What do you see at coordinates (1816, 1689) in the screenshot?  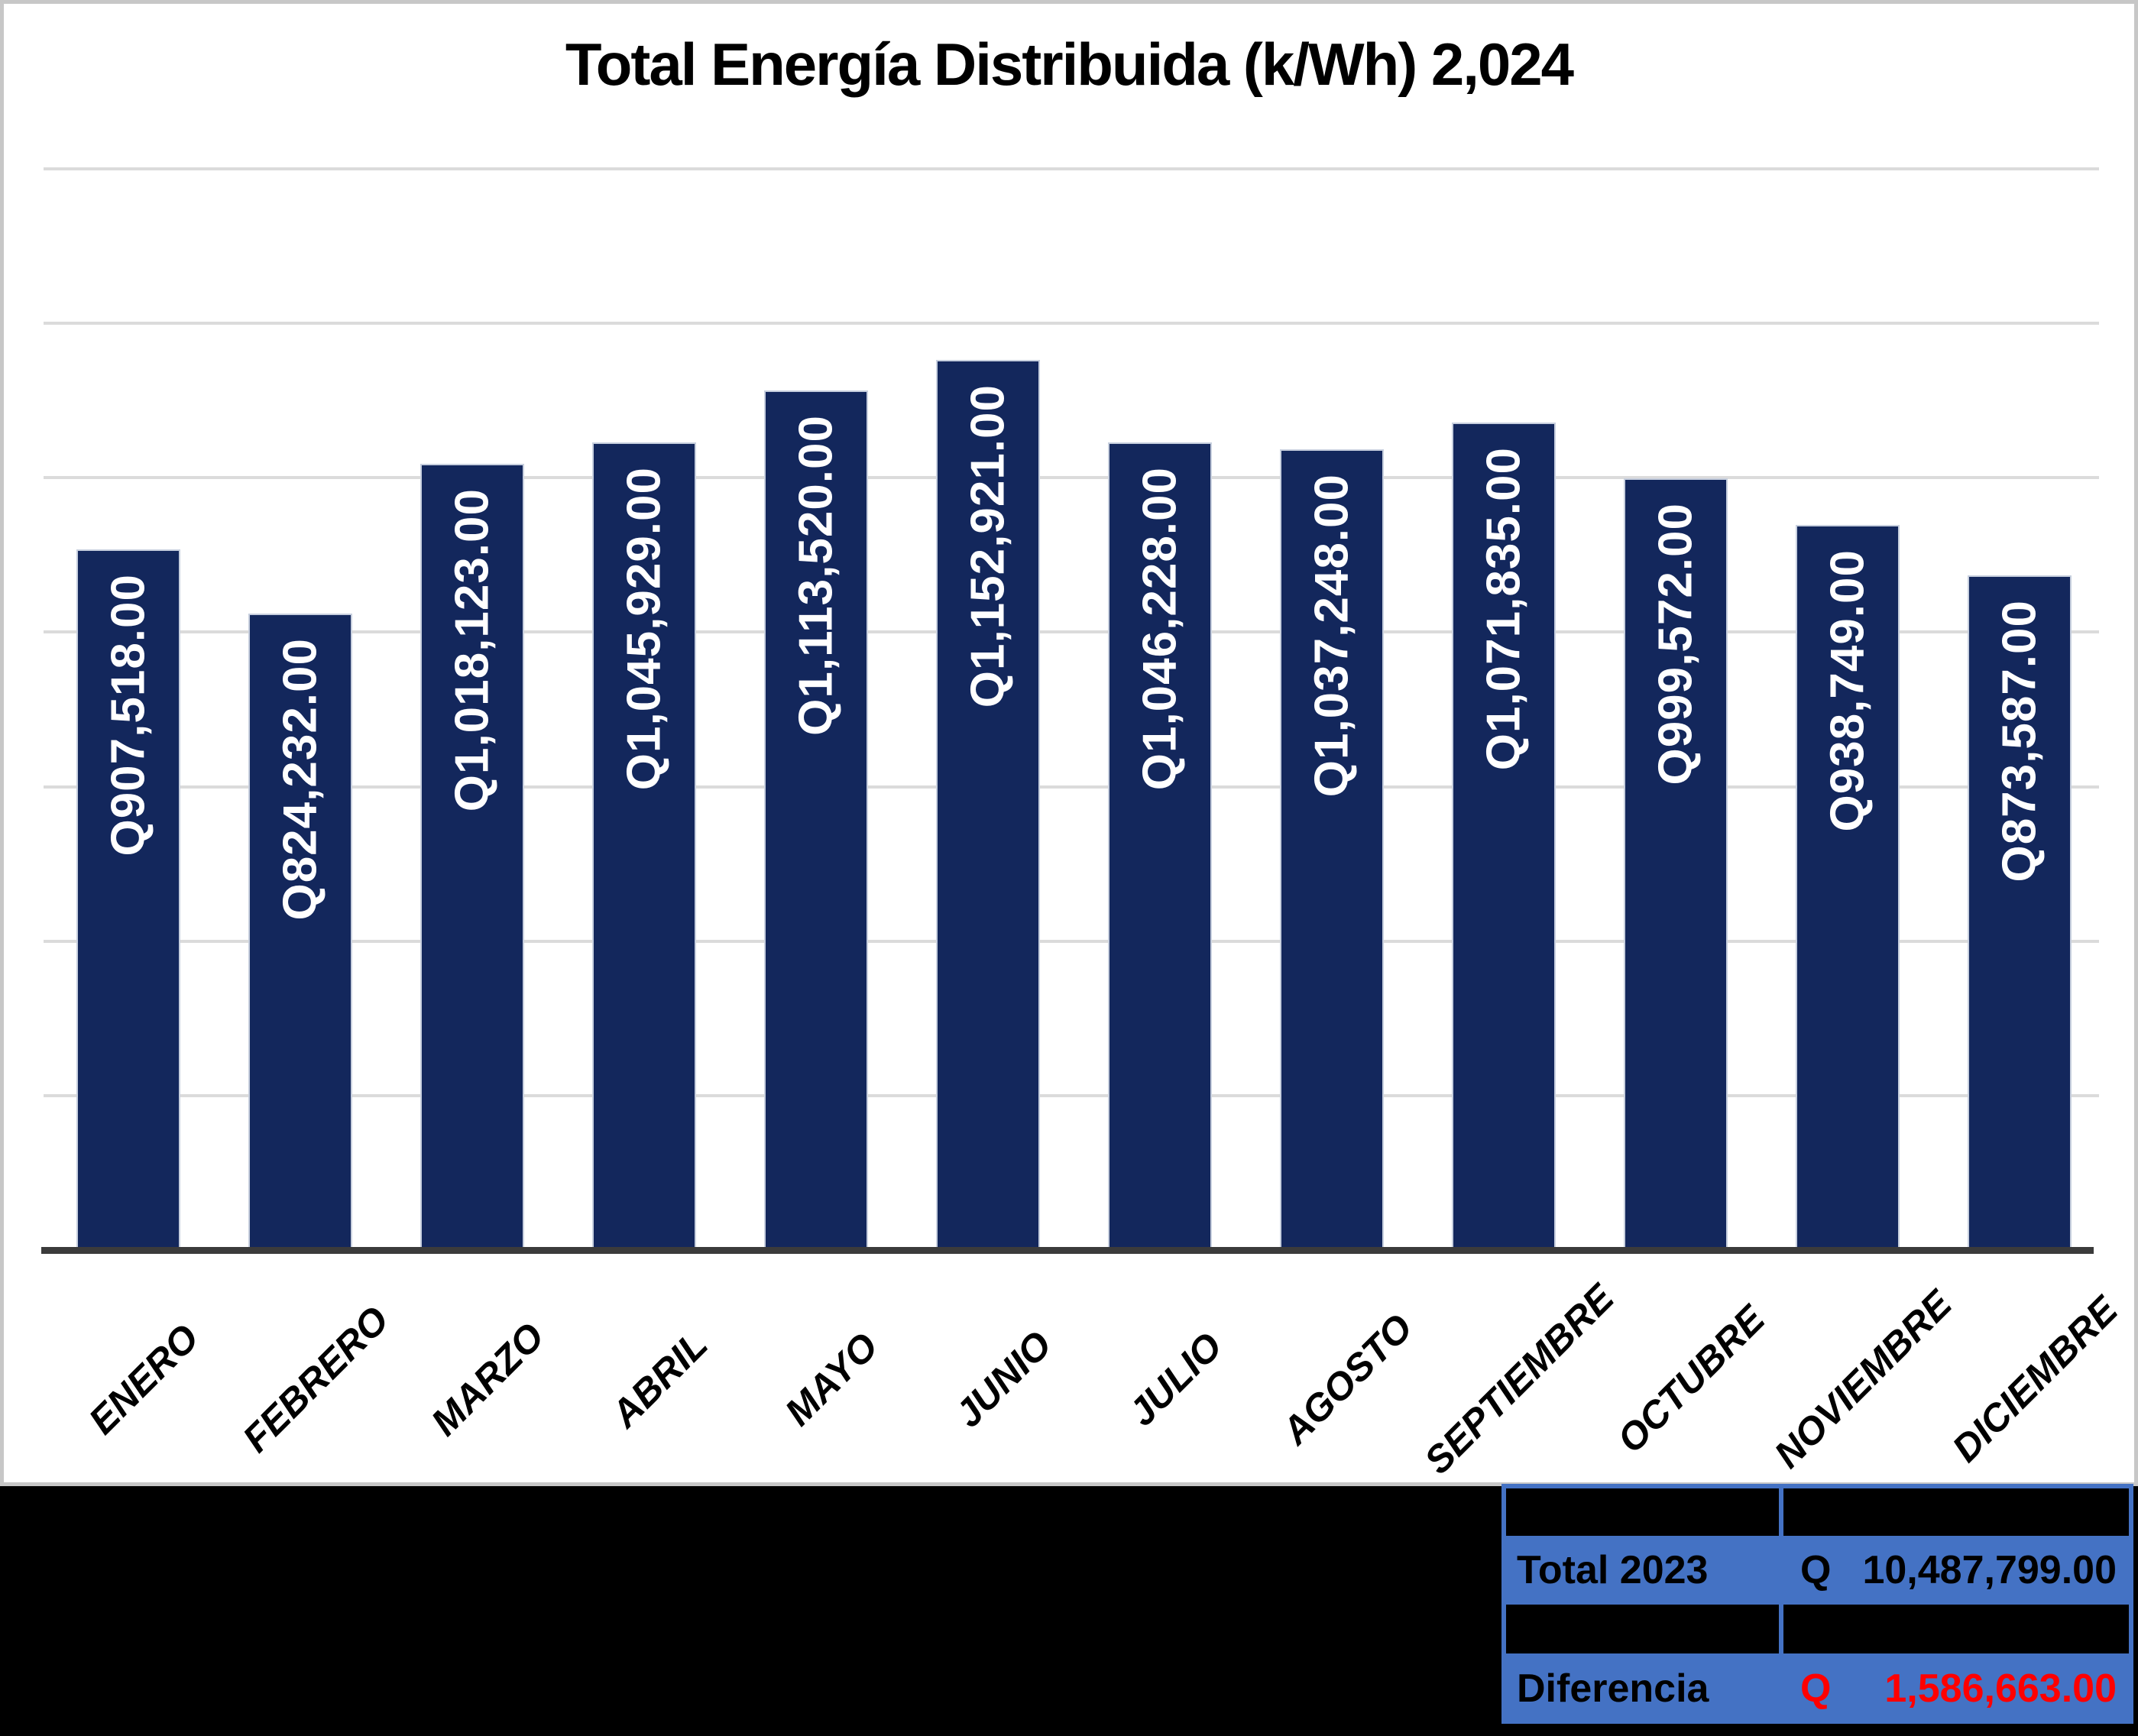 I see `diferencia-currency-symbol: Q` at bounding box center [1816, 1689].